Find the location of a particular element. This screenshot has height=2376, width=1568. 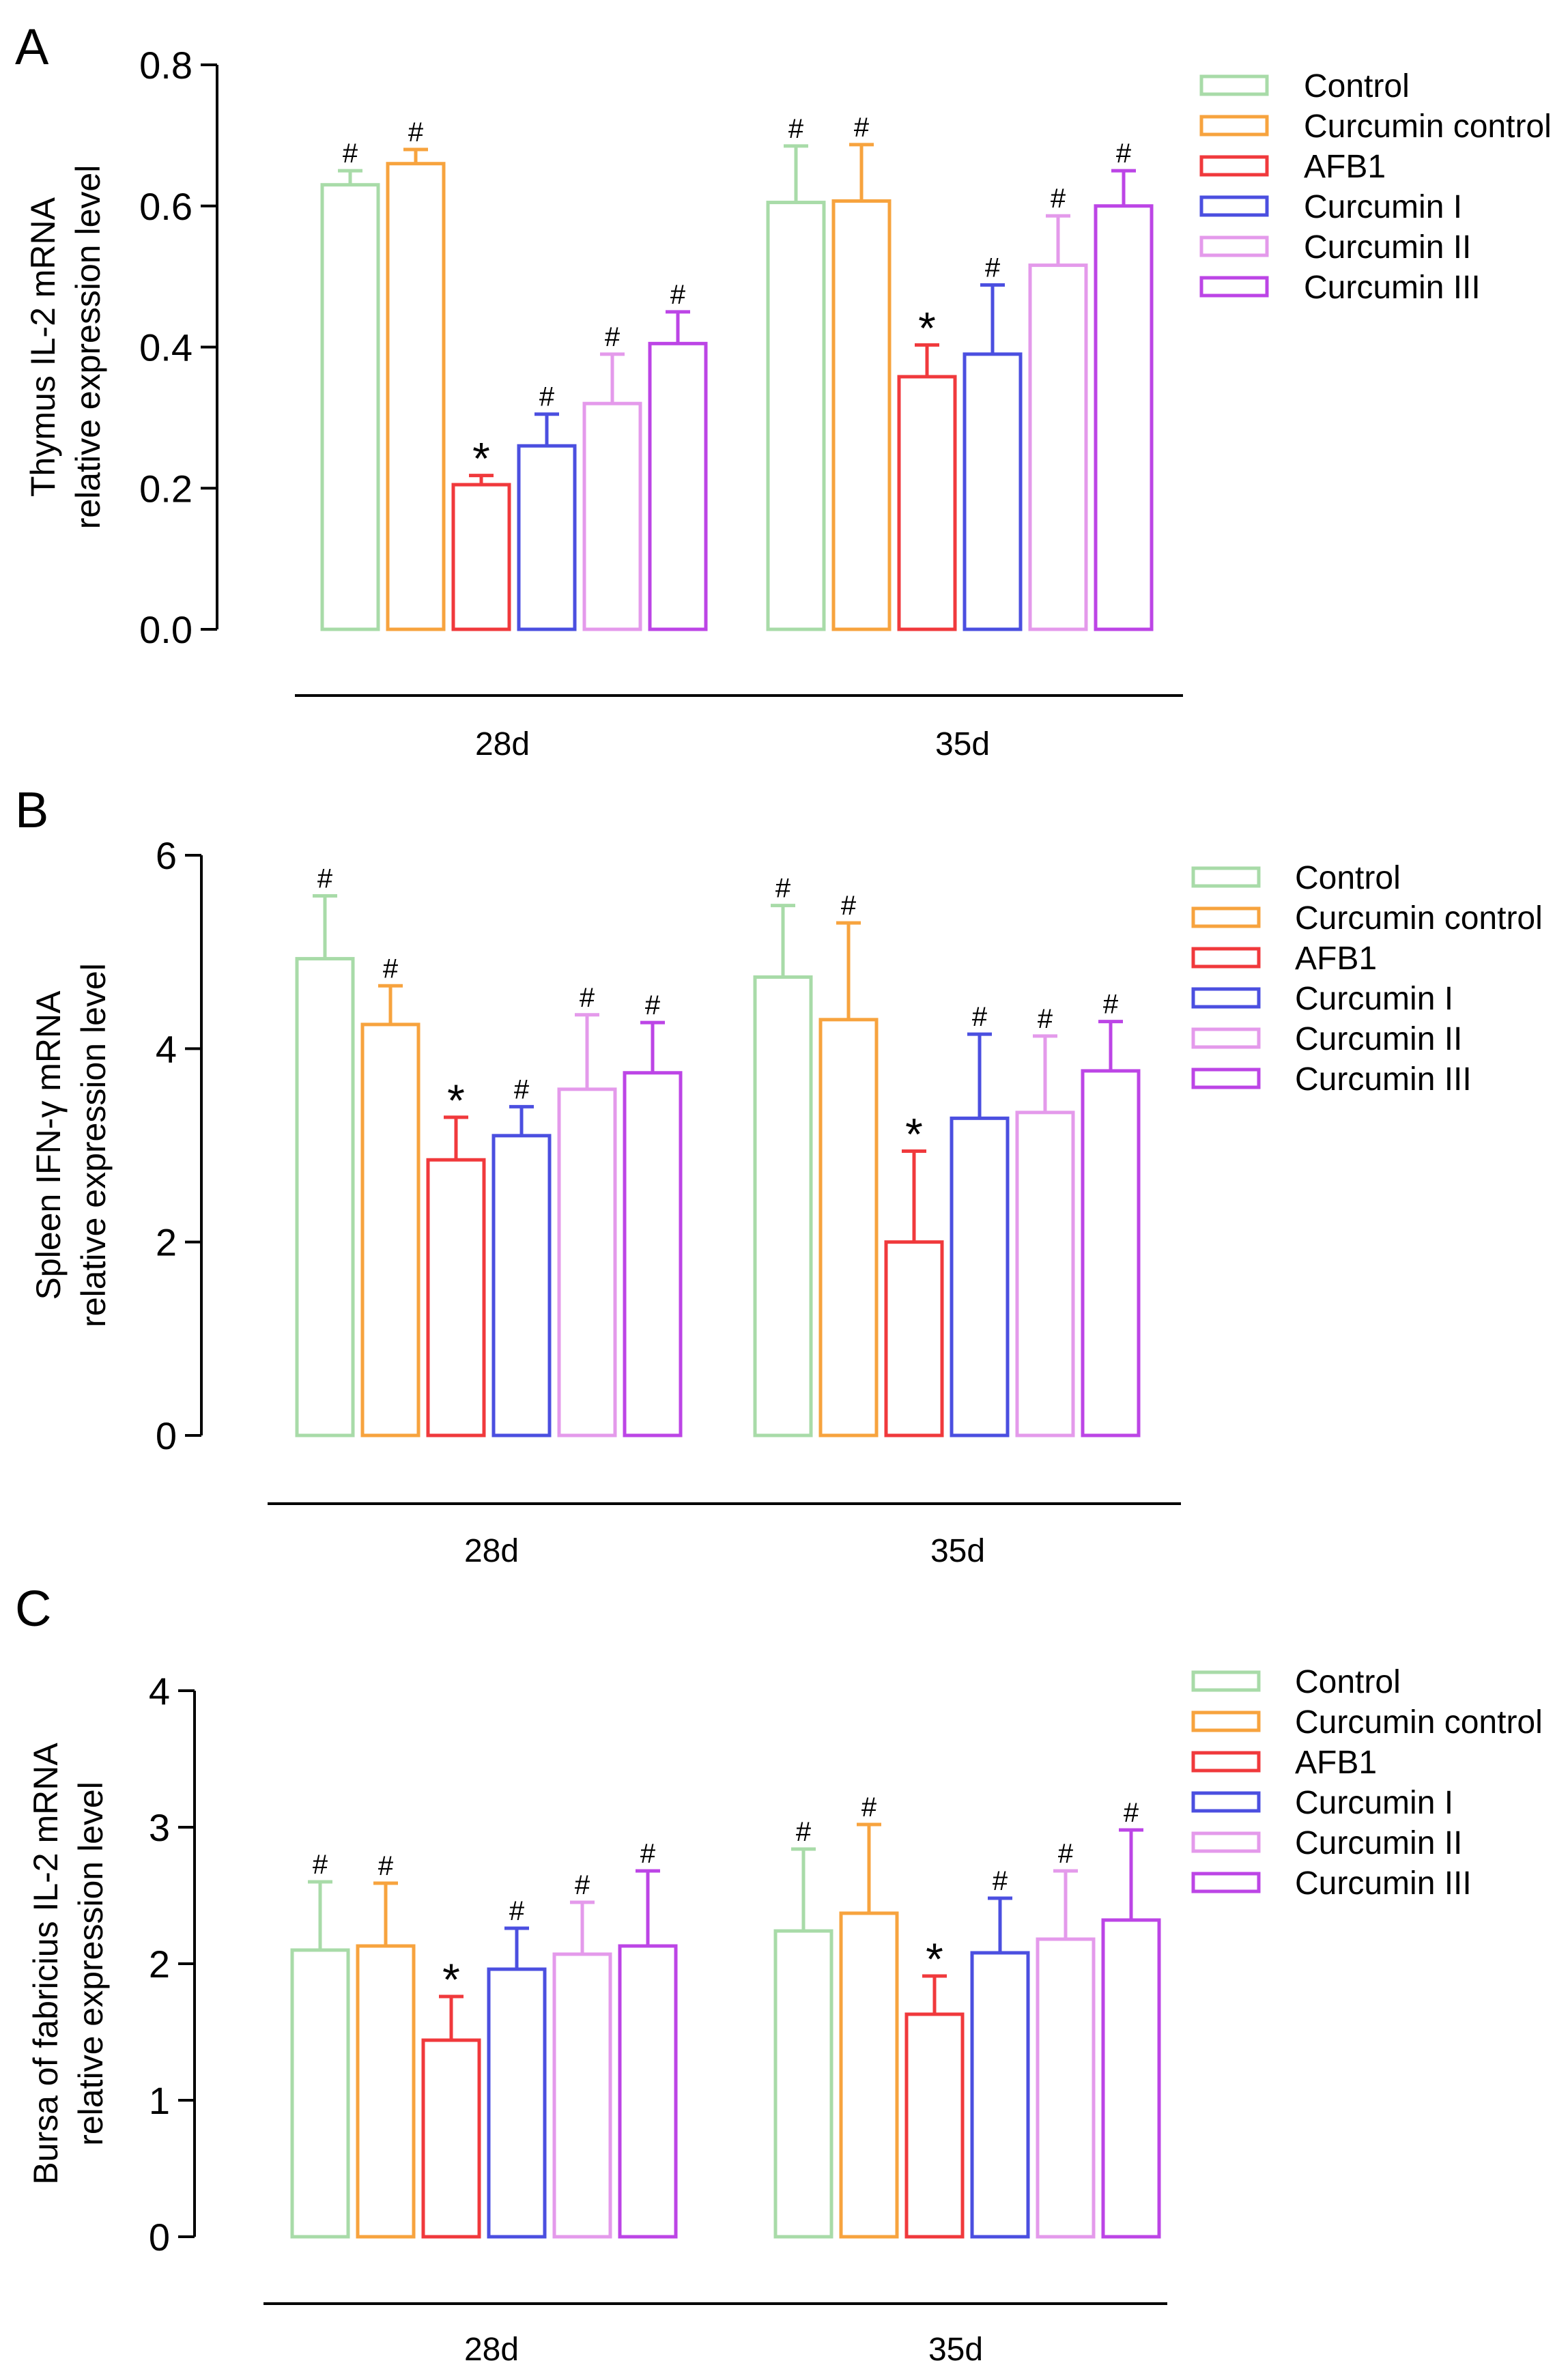

y-tick-label: 0.4 is located at coordinates (166, 347).